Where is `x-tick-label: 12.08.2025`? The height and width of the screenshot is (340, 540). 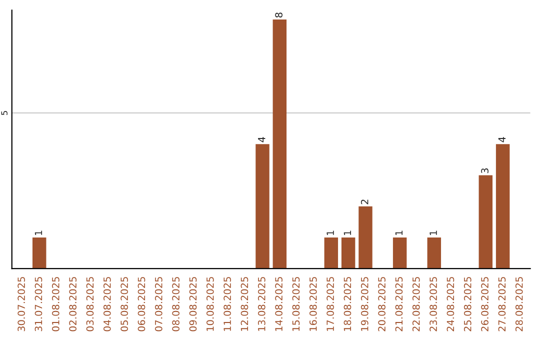
x-tick-label: 12.08.2025 is located at coordinates (244, 304).